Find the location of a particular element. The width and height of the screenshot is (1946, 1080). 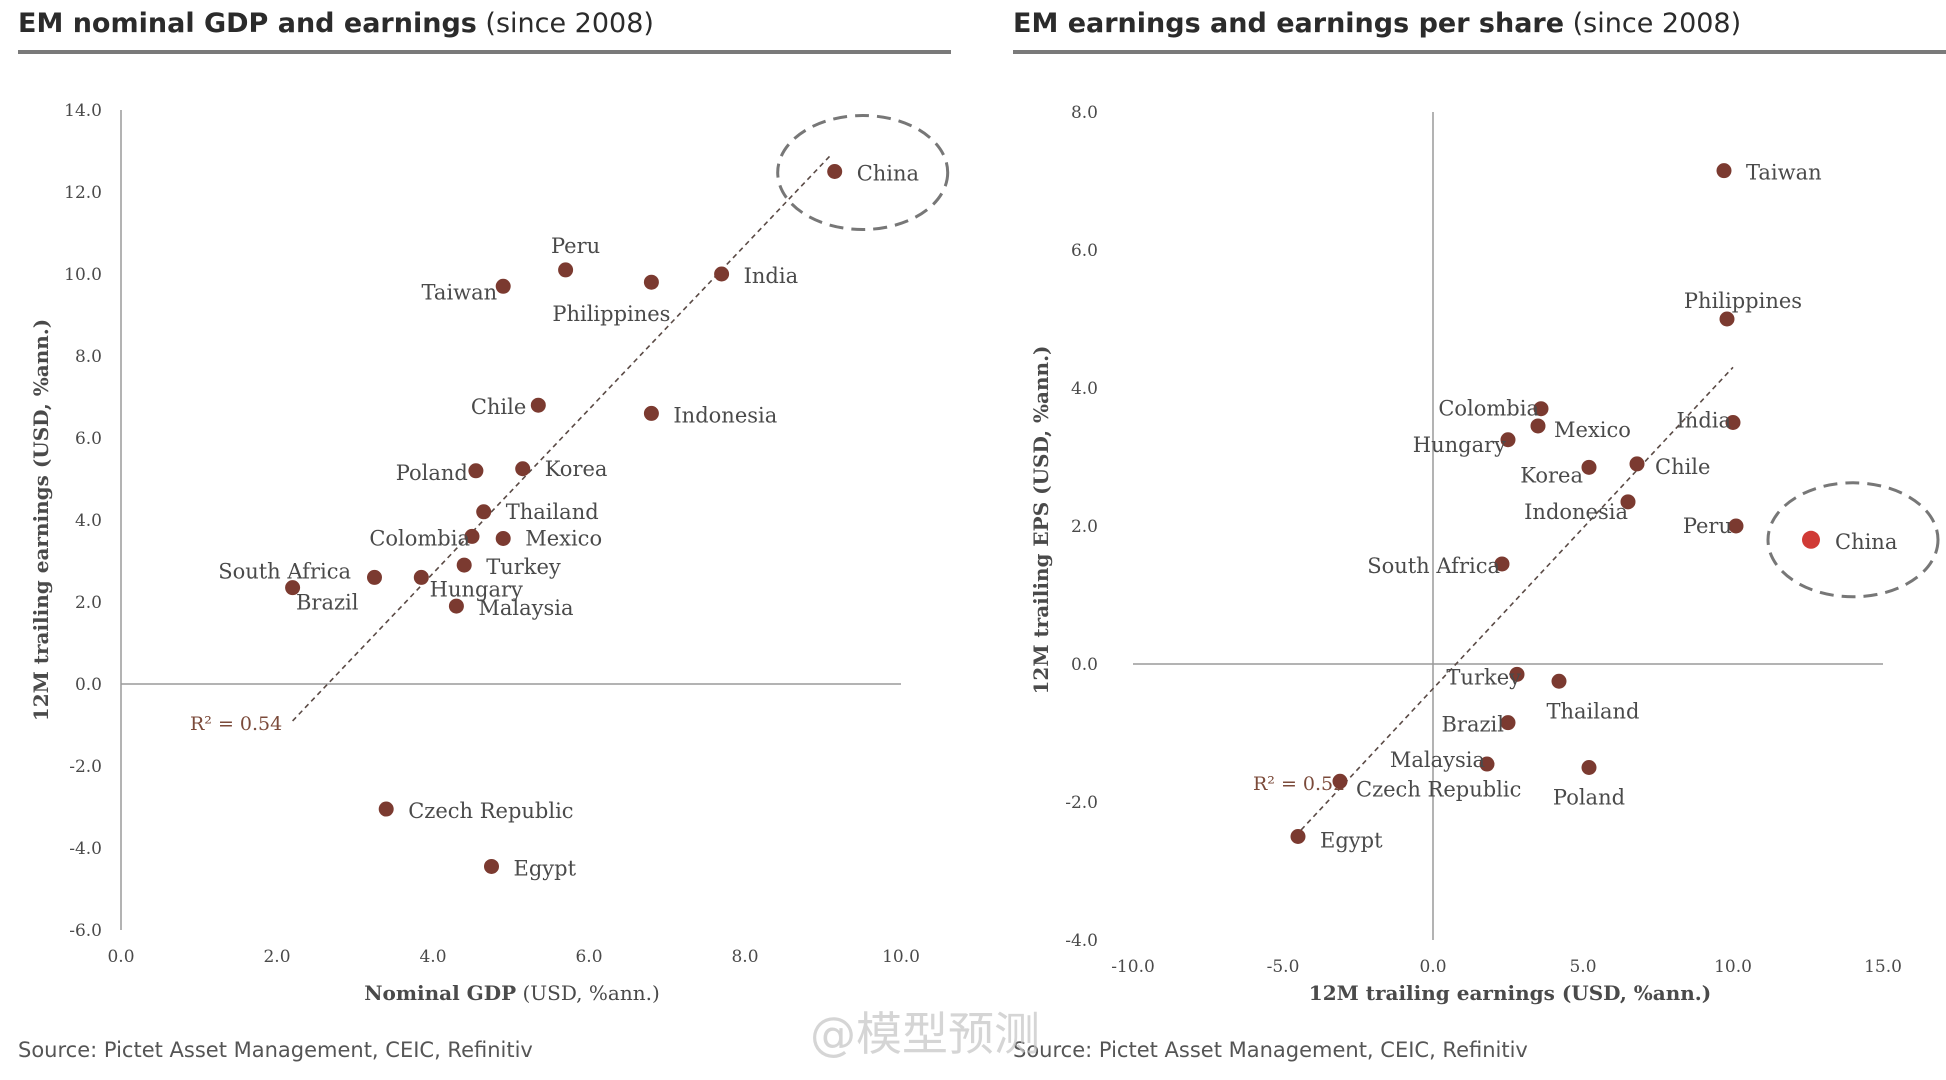

right-y-tick-label: -4.0 is located at coordinates (1081, 941).